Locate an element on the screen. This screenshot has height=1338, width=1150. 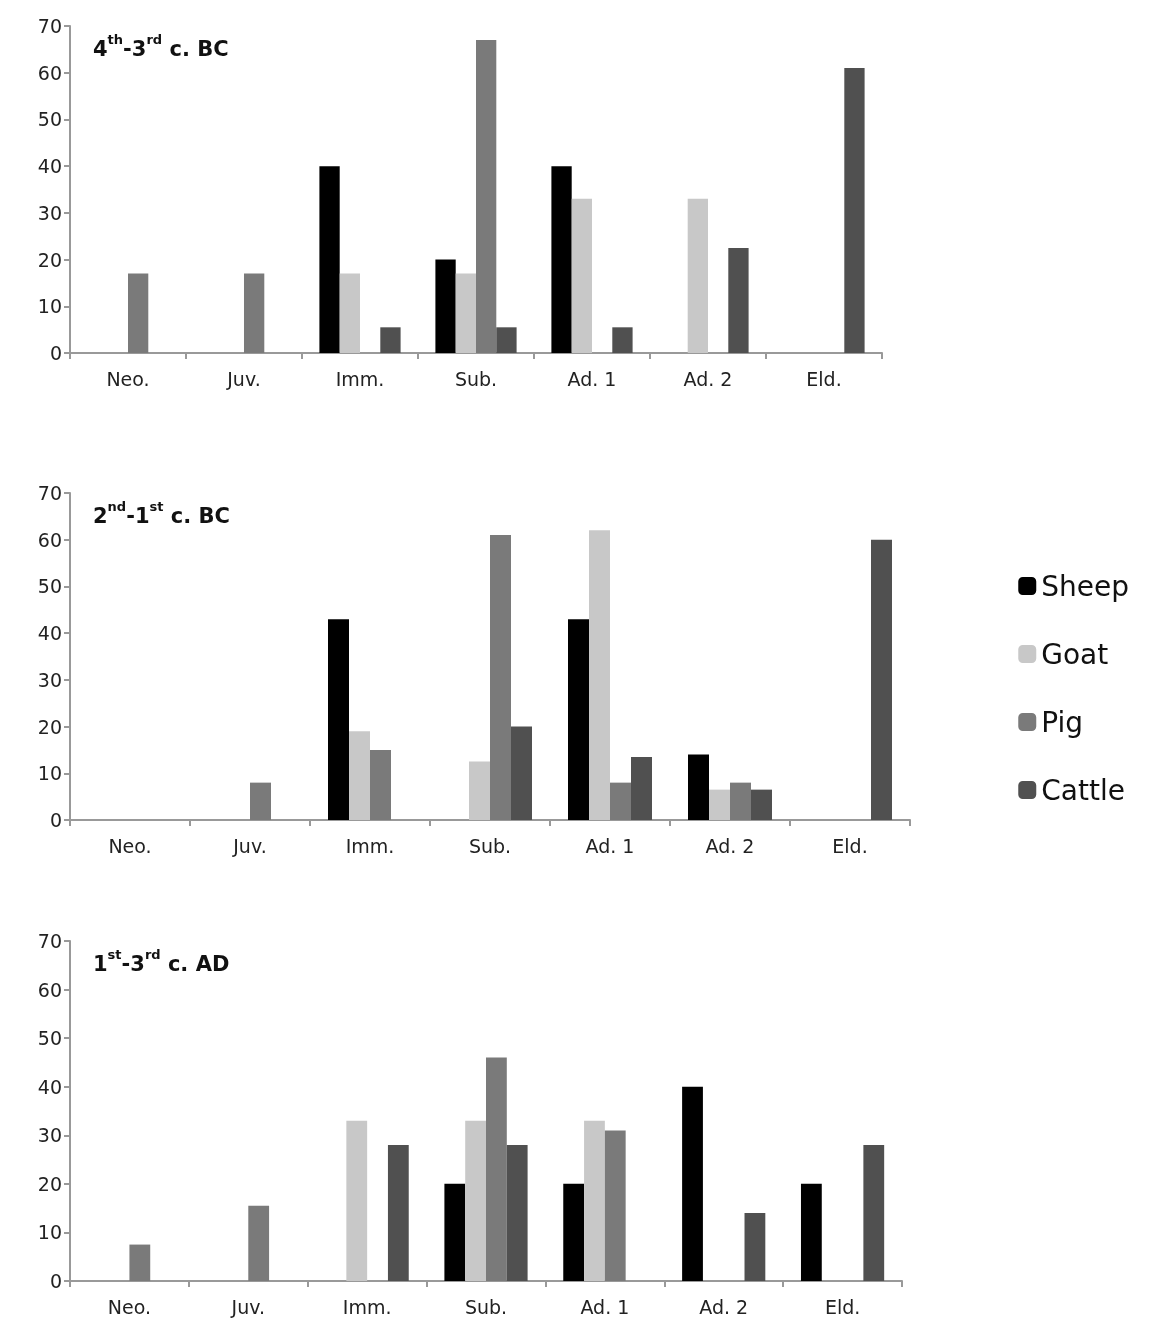
legend-label: Goat is located at coordinates (1075, 654).